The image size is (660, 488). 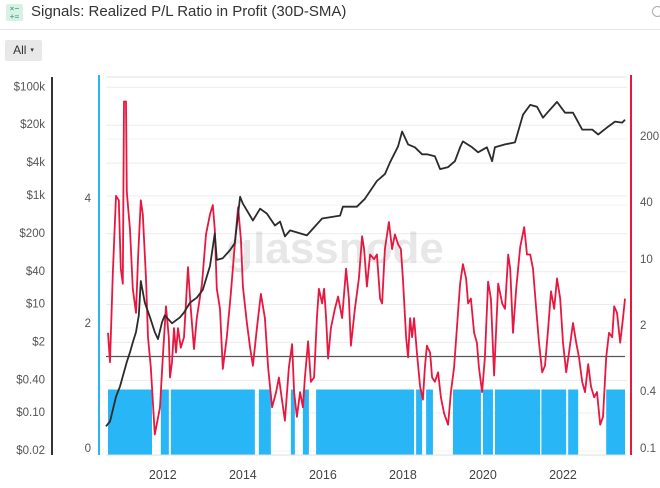 I want to click on price-tick-label: $0.40, so click(x=30, y=380).